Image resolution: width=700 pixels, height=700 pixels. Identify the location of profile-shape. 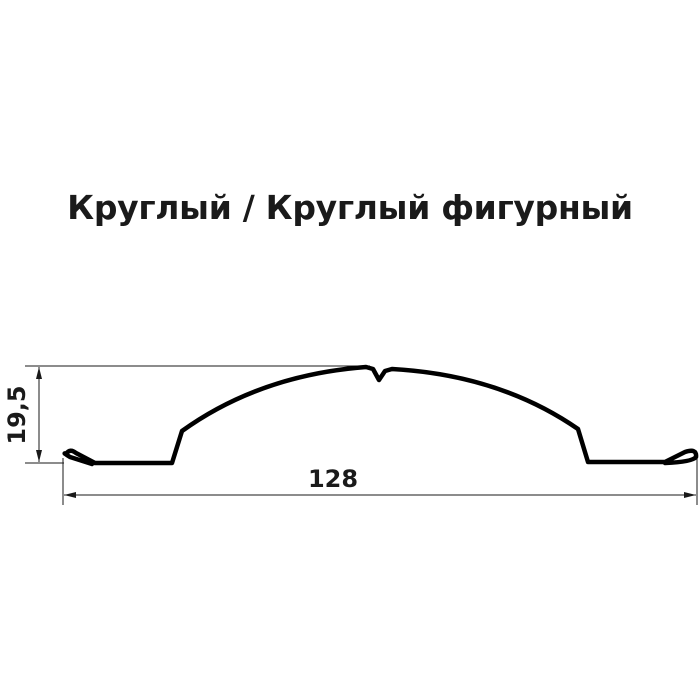
(380, 415).